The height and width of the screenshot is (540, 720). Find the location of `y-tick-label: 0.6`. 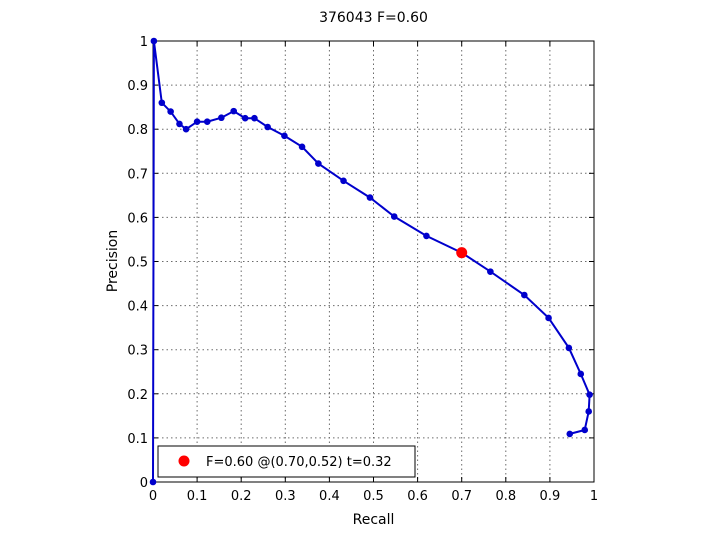

y-tick-label: 0.6 is located at coordinates (137, 218).